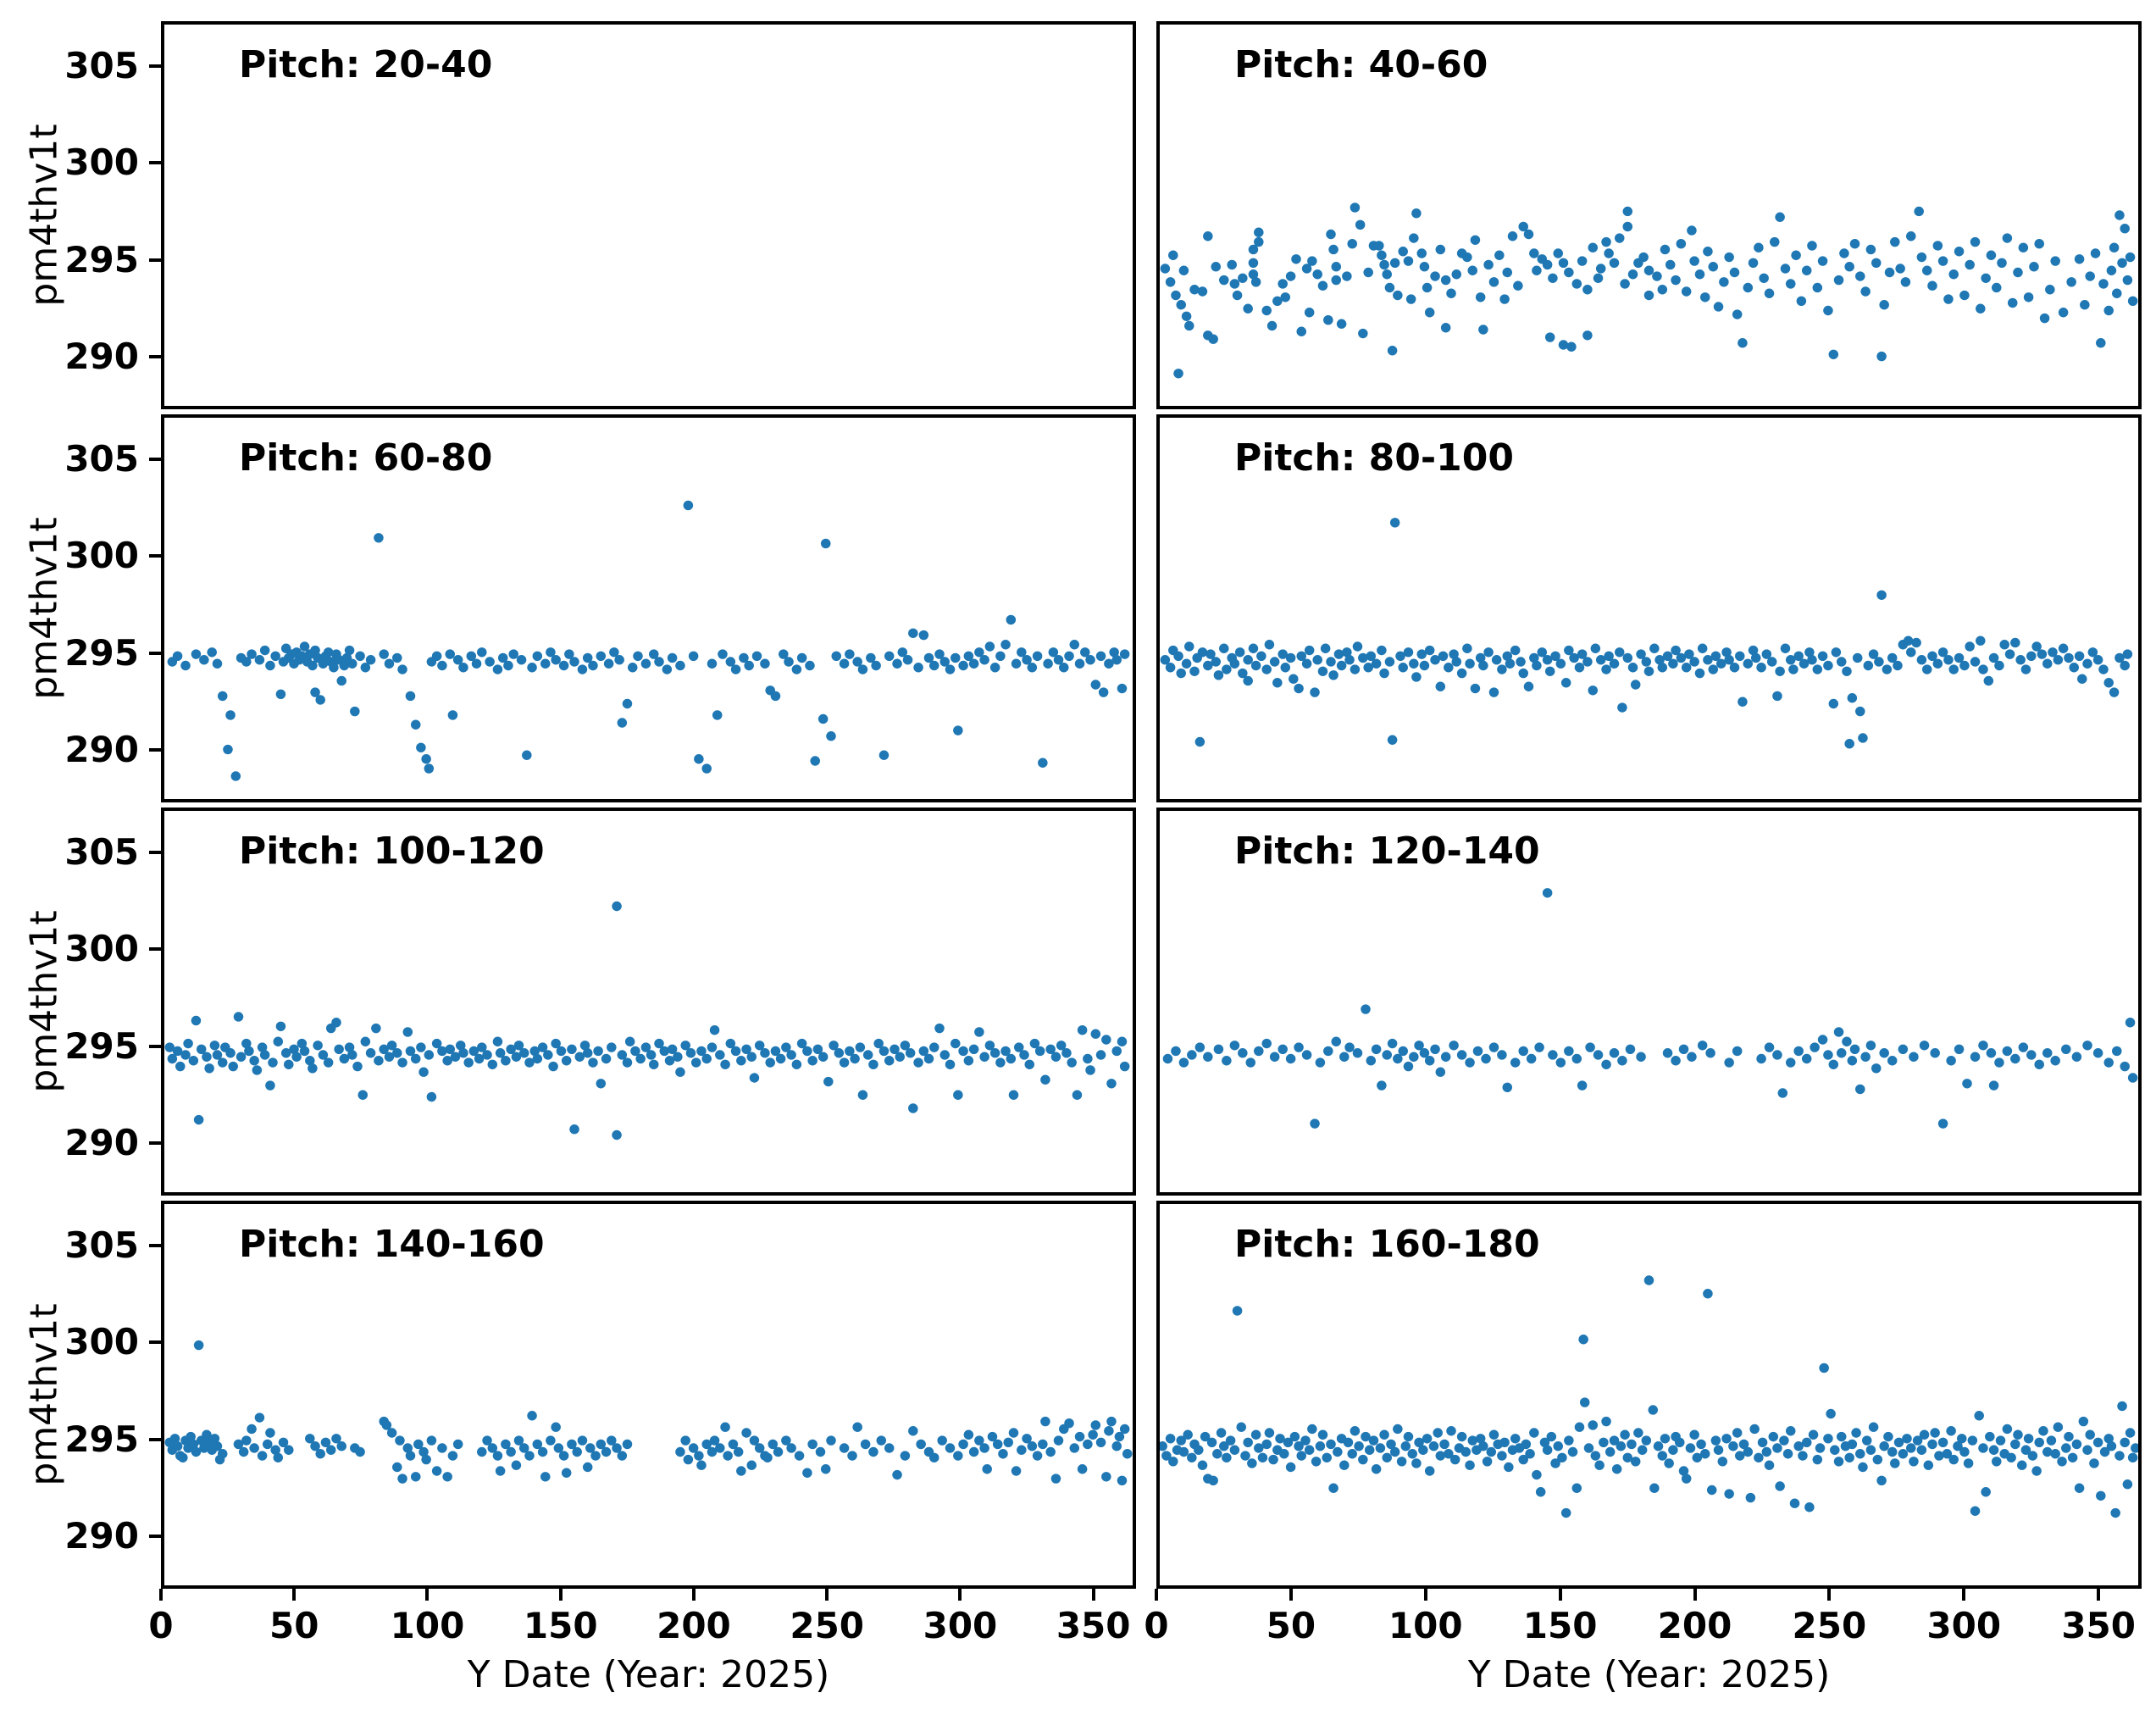 The image size is (2156, 1715). What do you see at coordinates (1374, 458) in the screenshot?
I see `panel-title-pitch-80-100: Pitch: 80-100` at bounding box center [1374, 458].